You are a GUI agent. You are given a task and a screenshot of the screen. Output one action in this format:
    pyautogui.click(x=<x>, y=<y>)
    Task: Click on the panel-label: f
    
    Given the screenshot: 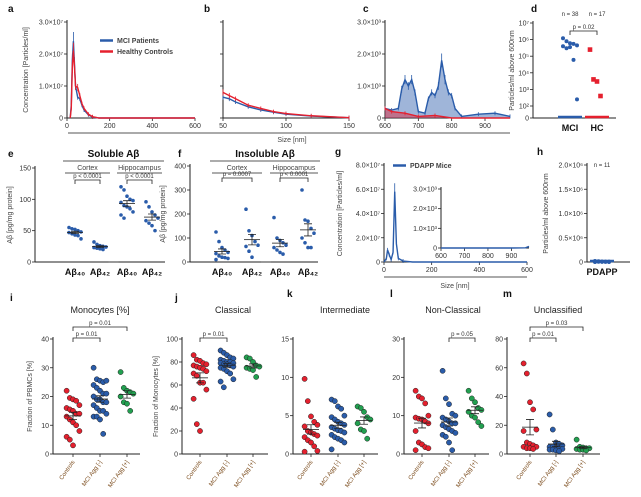 What is the action you would take?
    pyautogui.click(x=180, y=154)
    